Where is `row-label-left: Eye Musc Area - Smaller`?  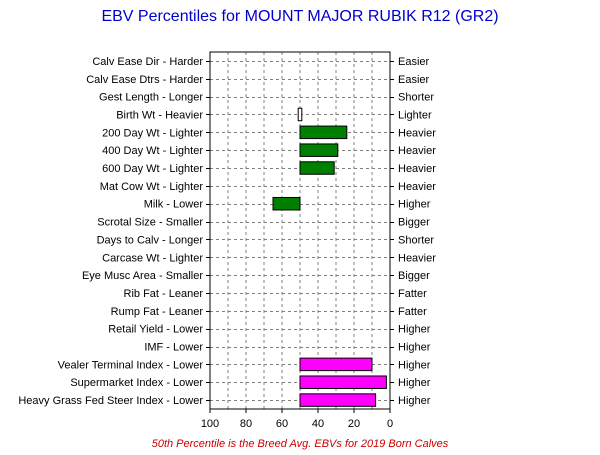 row-label-left: Eye Musc Area - Smaller is located at coordinates (142, 276).